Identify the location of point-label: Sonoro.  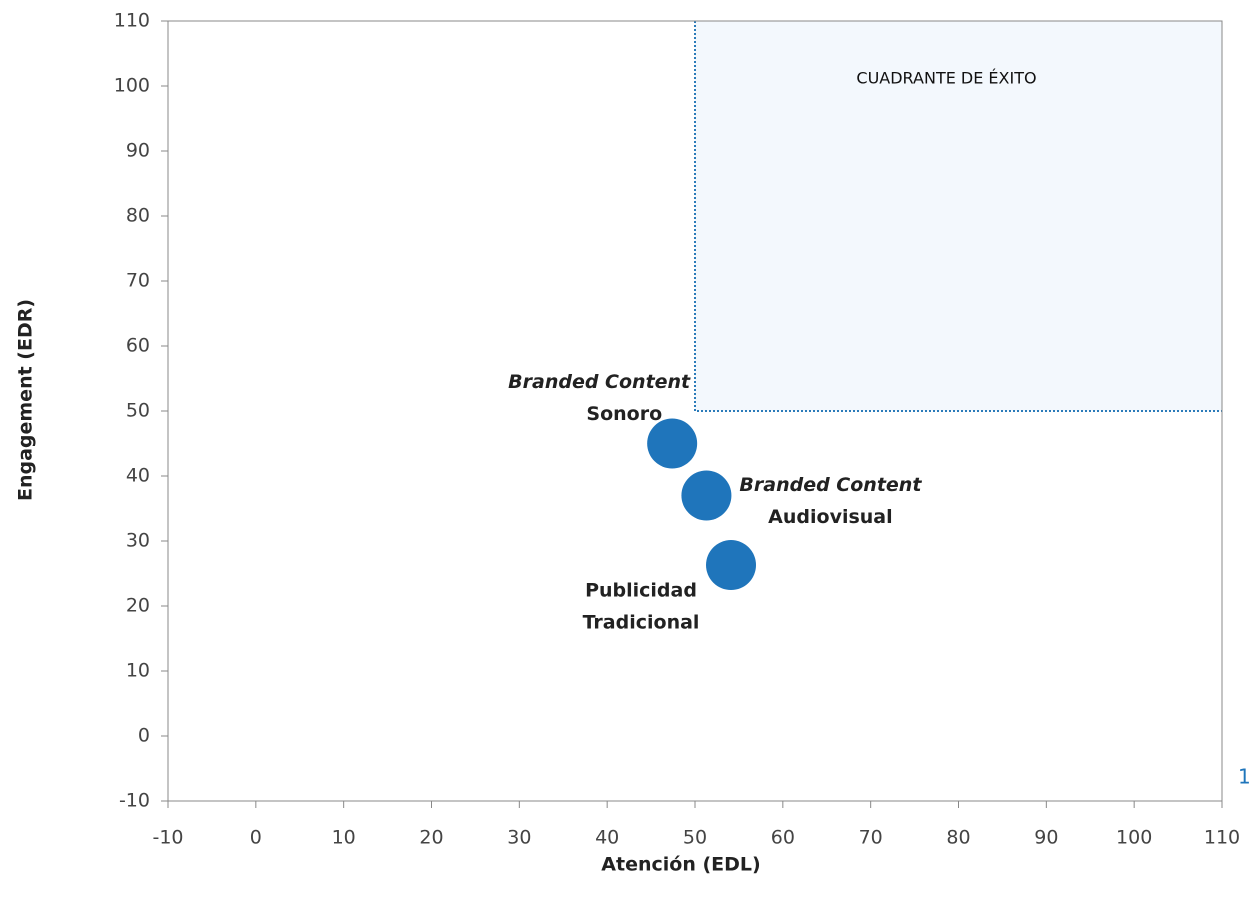
(624, 414).